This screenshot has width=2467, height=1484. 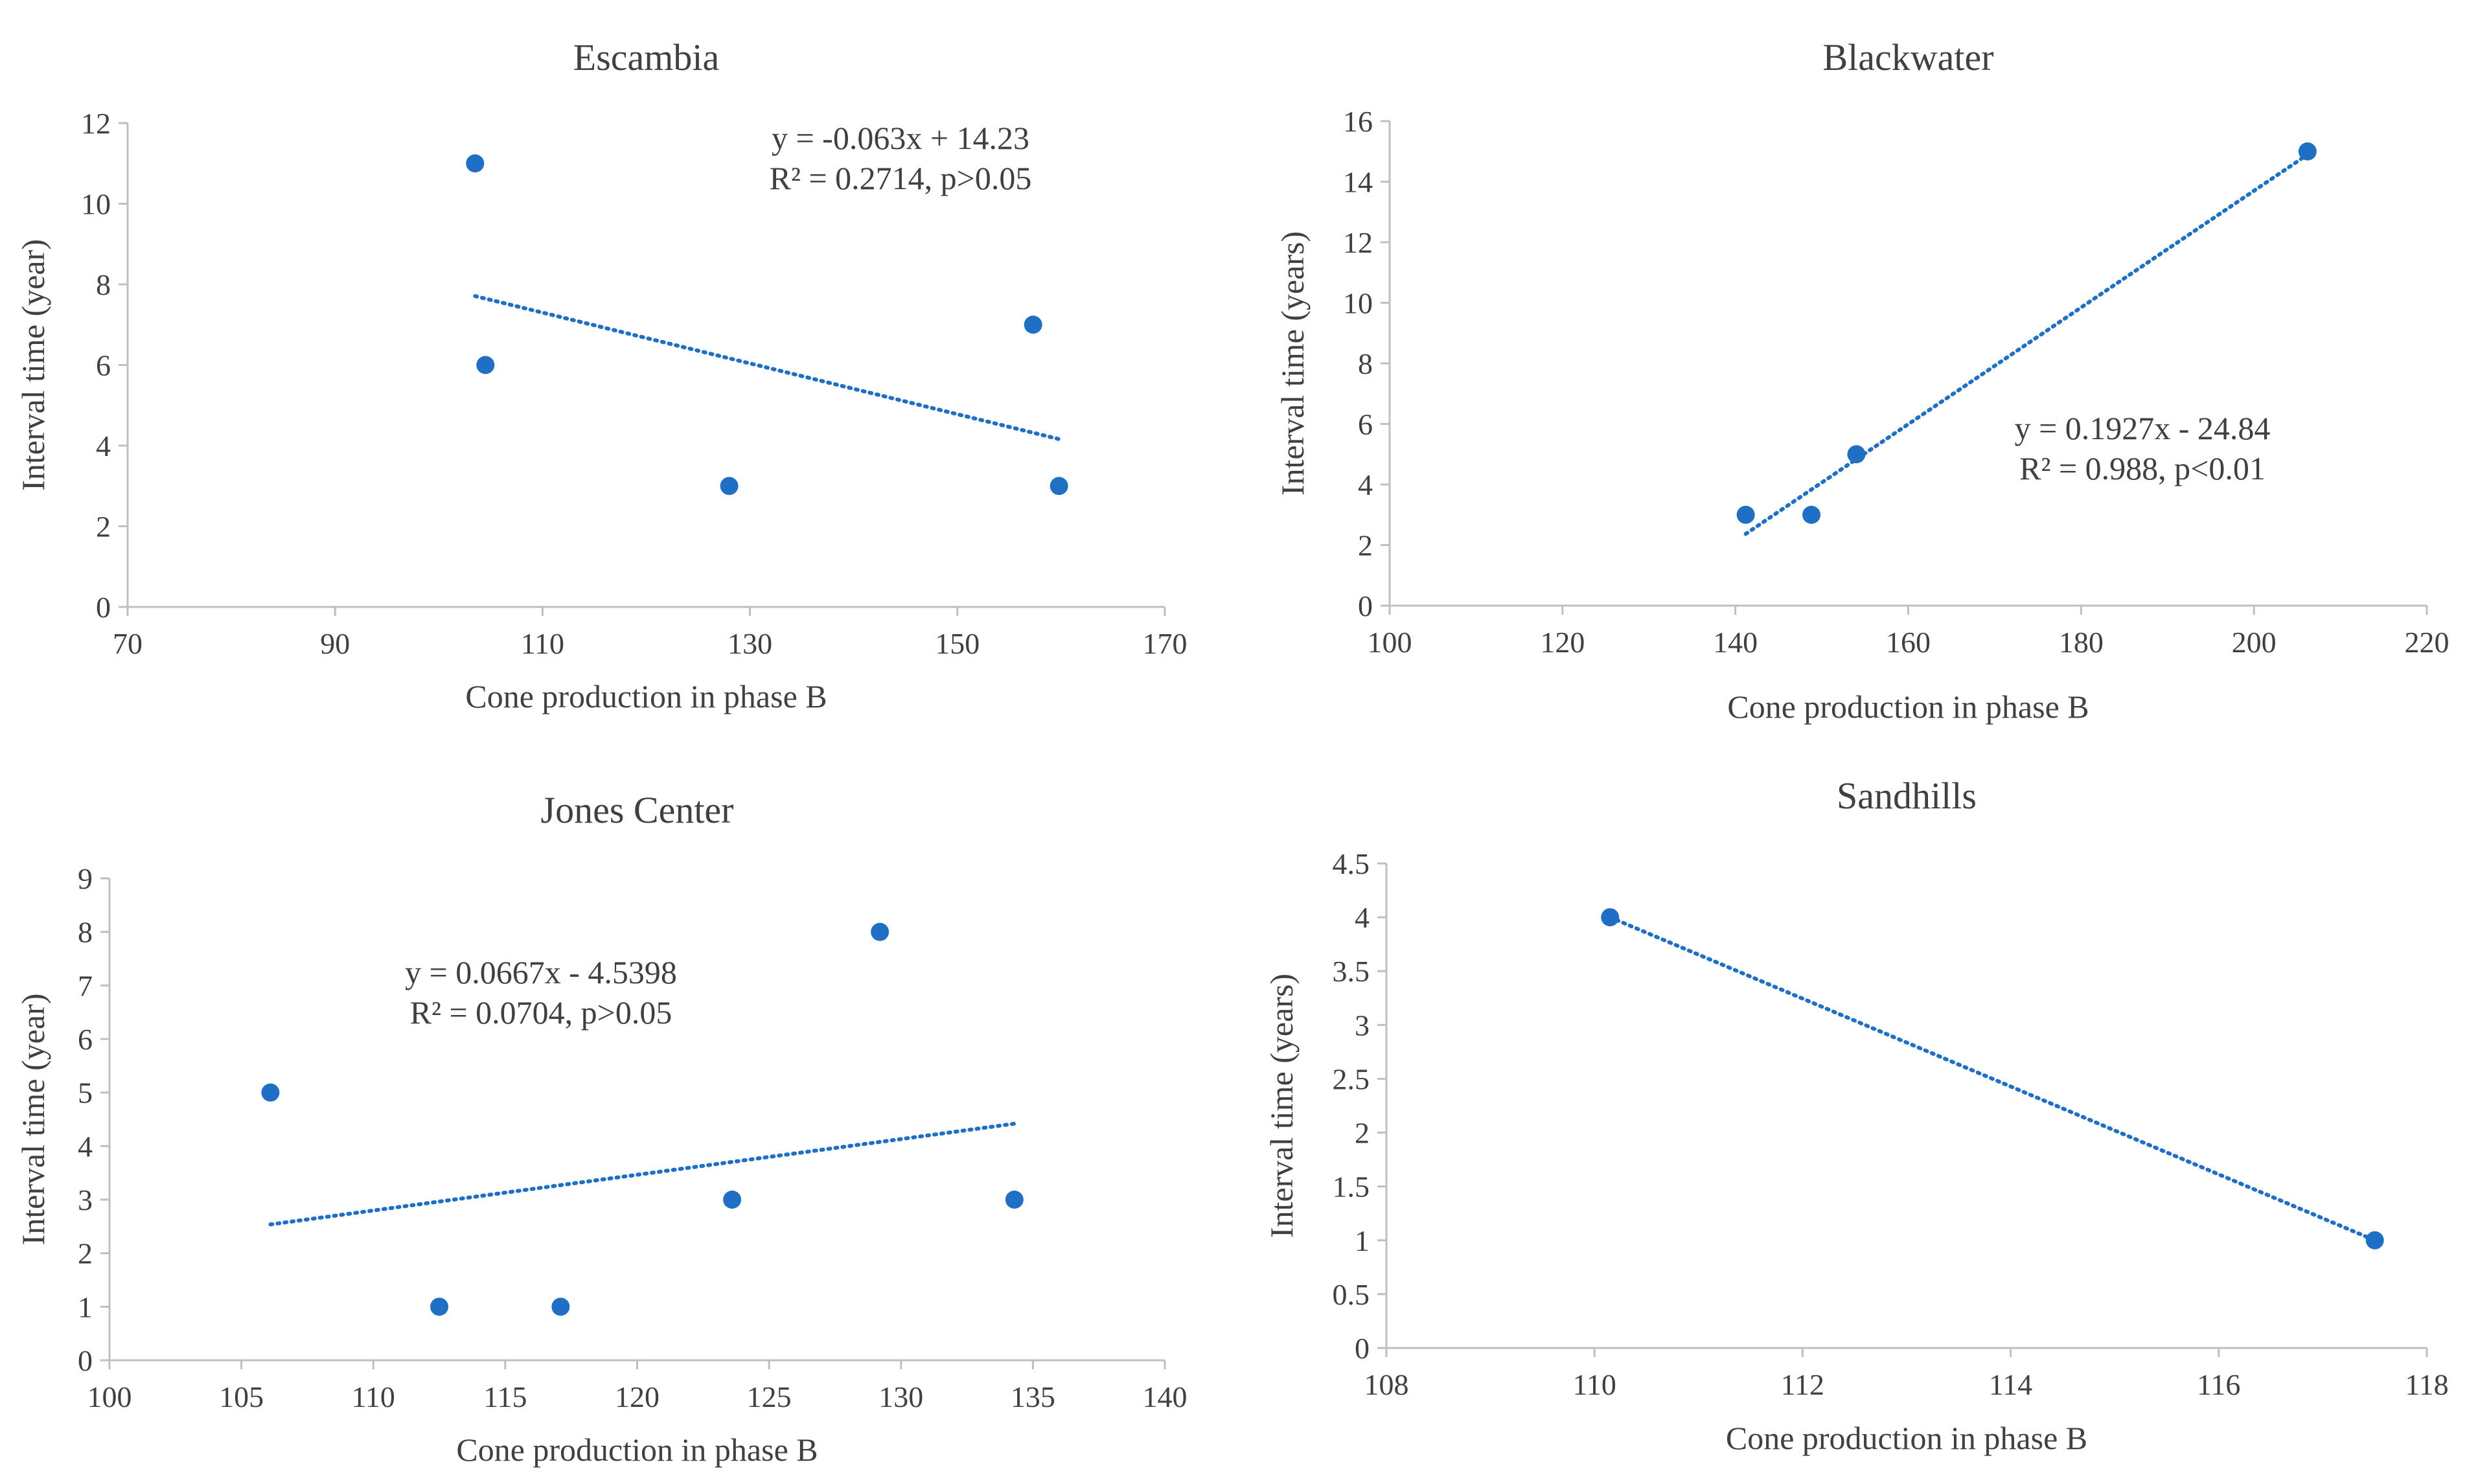 What do you see at coordinates (1351, 1294) in the screenshot?
I see `y-tick-label: 0.5` at bounding box center [1351, 1294].